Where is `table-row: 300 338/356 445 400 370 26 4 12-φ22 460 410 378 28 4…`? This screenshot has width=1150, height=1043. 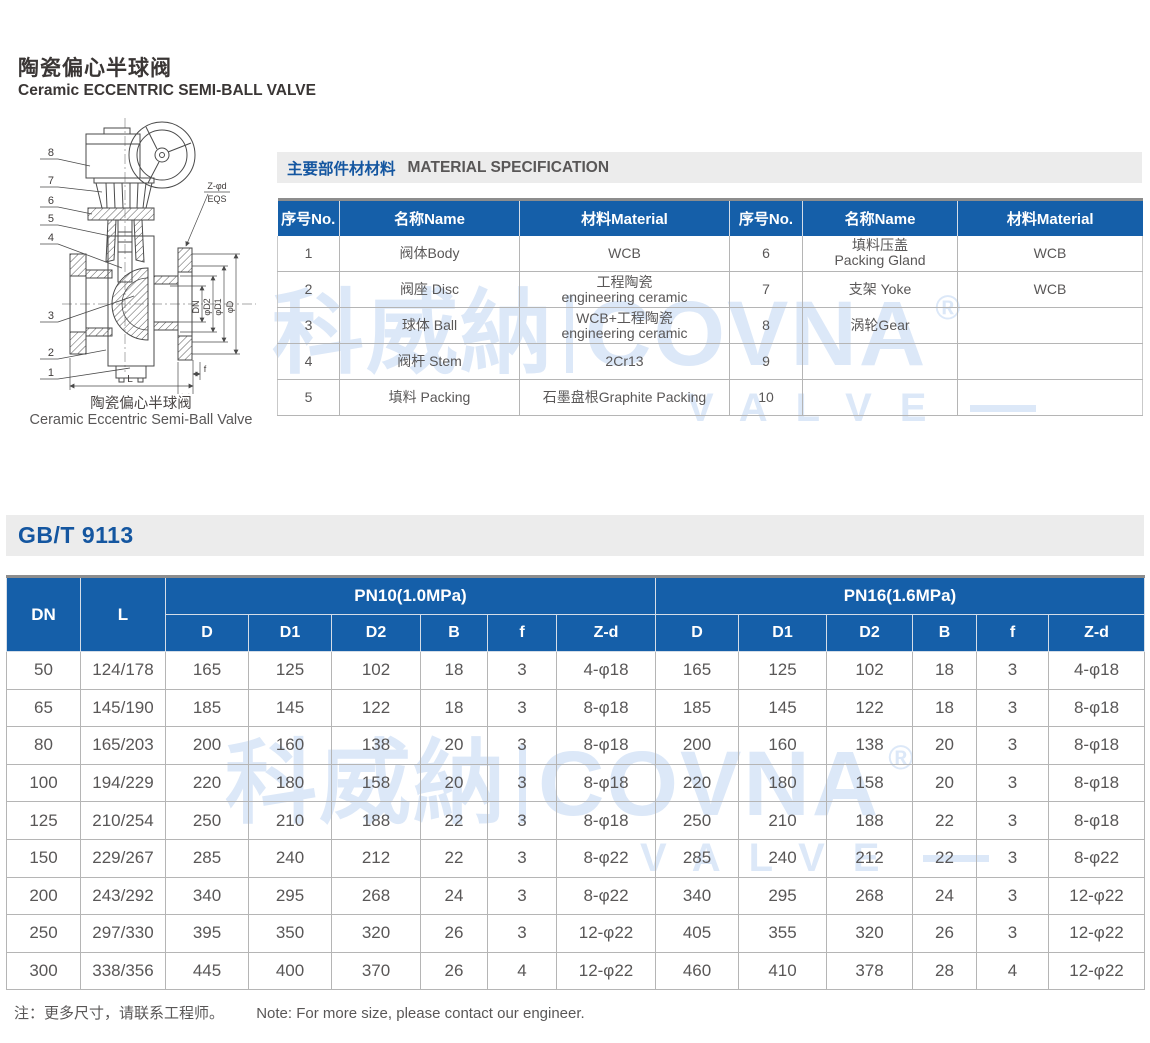
table-row: 300 338/356 445 400 370 26 4 12-φ22 460 410 378 28 4… is located at coordinates (575, 971).